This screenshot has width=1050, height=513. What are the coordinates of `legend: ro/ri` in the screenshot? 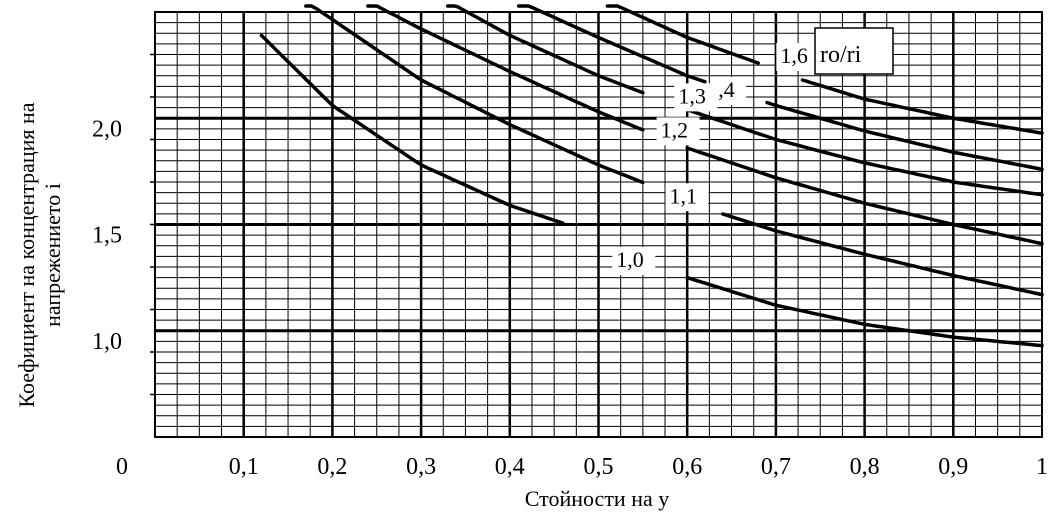 It's located at (854, 51).